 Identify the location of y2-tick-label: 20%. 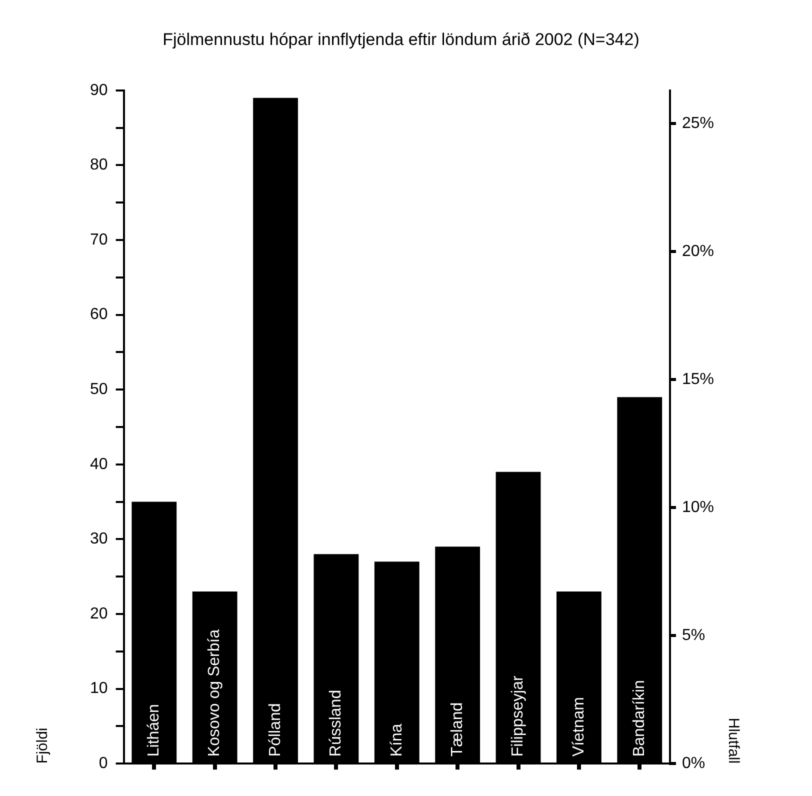
(698, 251).